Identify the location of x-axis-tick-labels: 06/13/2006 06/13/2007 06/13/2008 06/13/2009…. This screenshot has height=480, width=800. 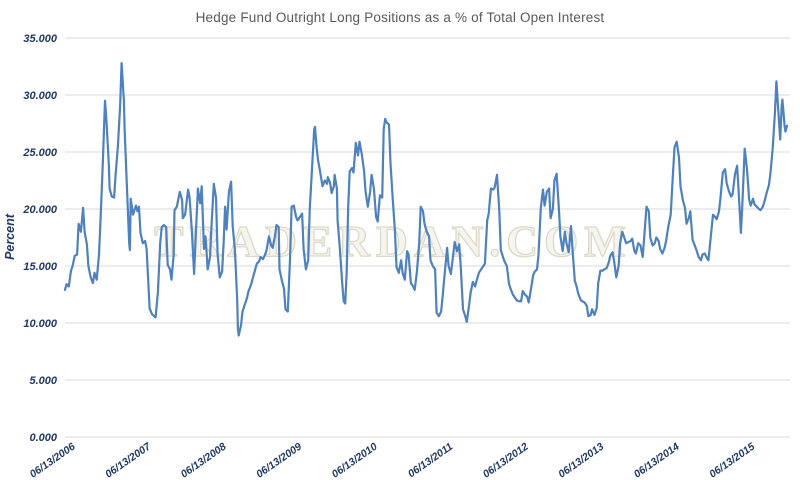
(393, 460).